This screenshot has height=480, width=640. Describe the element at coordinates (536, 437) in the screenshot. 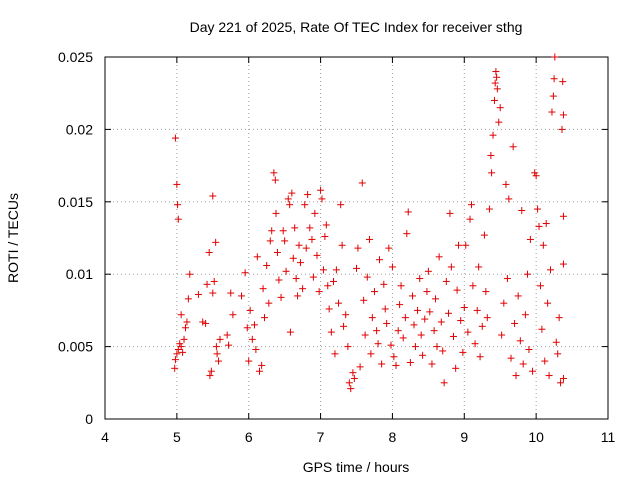

I see `x-tick-label: 10` at that location.